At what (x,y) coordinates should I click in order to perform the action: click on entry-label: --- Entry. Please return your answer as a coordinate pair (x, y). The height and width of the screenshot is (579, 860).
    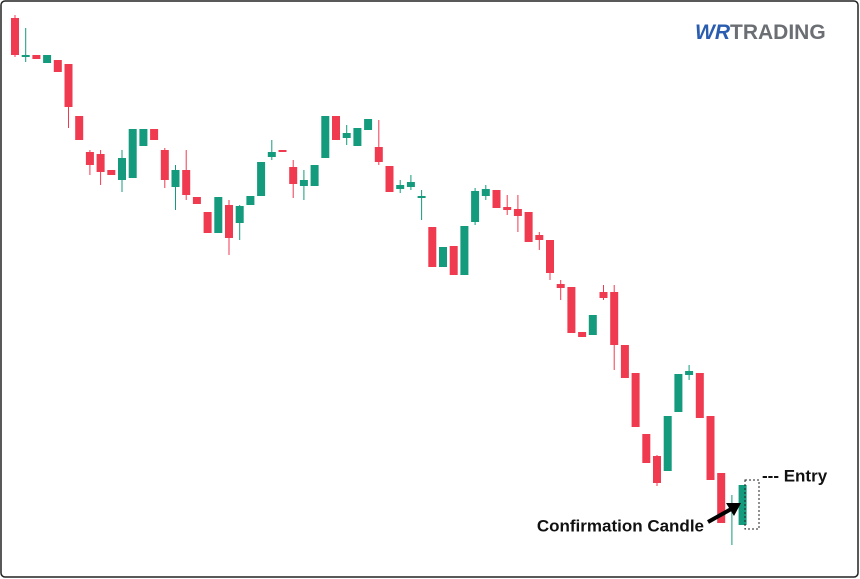
    Looking at the image, I should click on (795, 475).